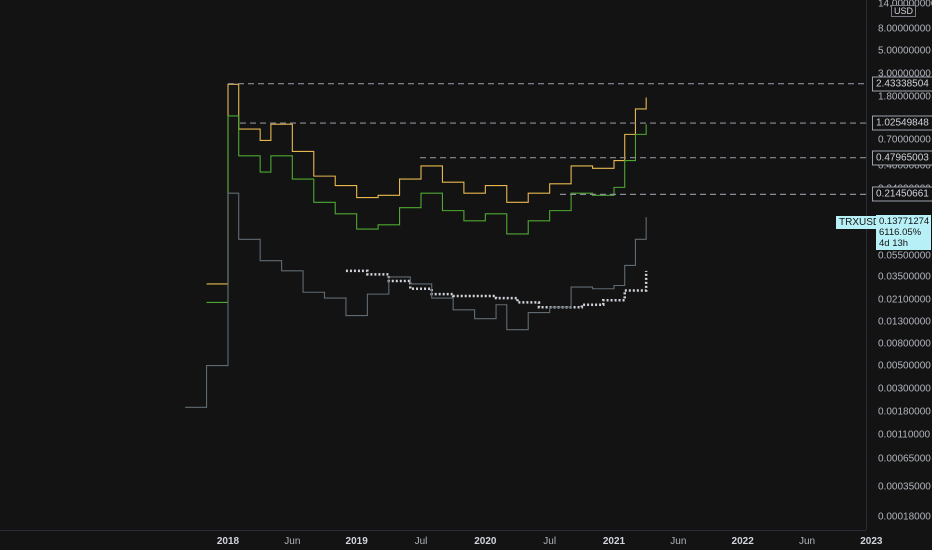  I want to click on y-tick-label: 3.00000000, so click(904, 74).